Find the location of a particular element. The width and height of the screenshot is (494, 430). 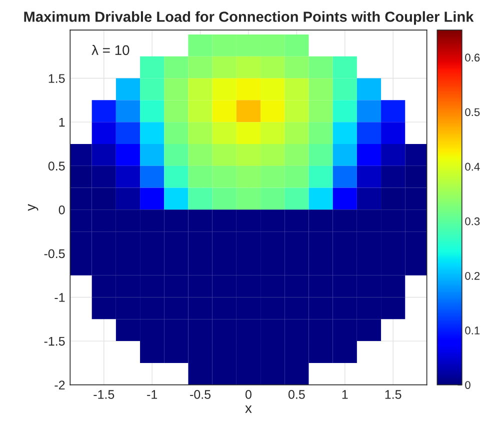

y-tick-label: -0.5 is located at coordinates (54, 253).